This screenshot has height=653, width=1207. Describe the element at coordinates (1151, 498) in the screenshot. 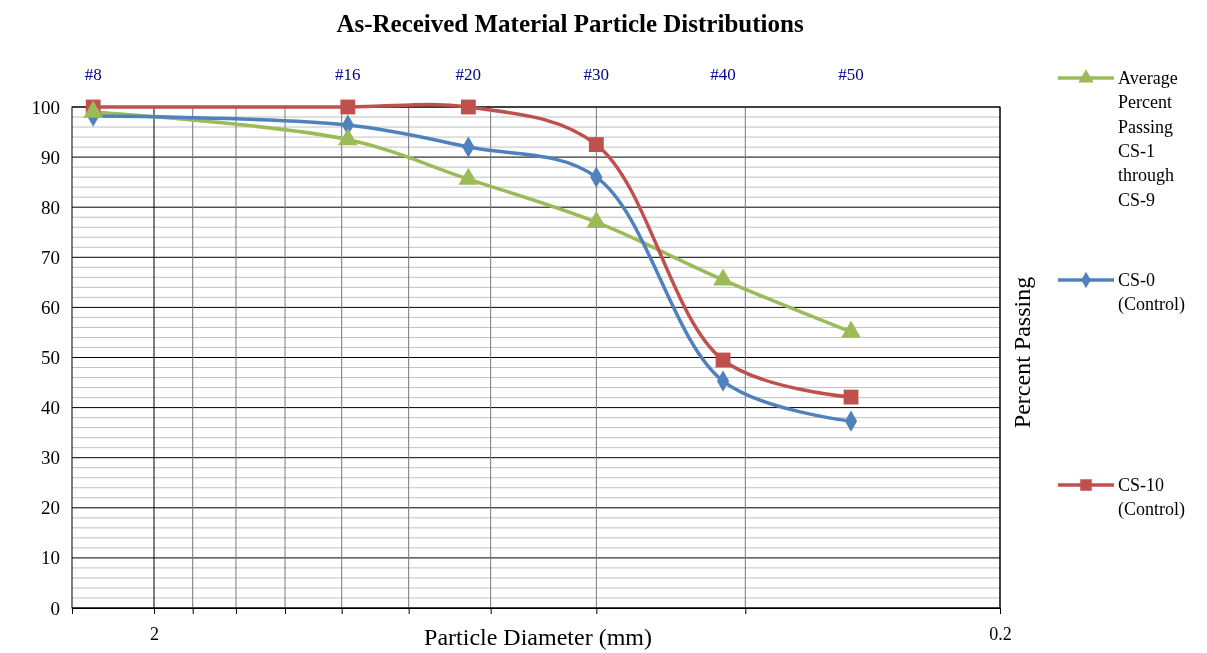

I see `legend-label: CS-10 (Control)` at that location.